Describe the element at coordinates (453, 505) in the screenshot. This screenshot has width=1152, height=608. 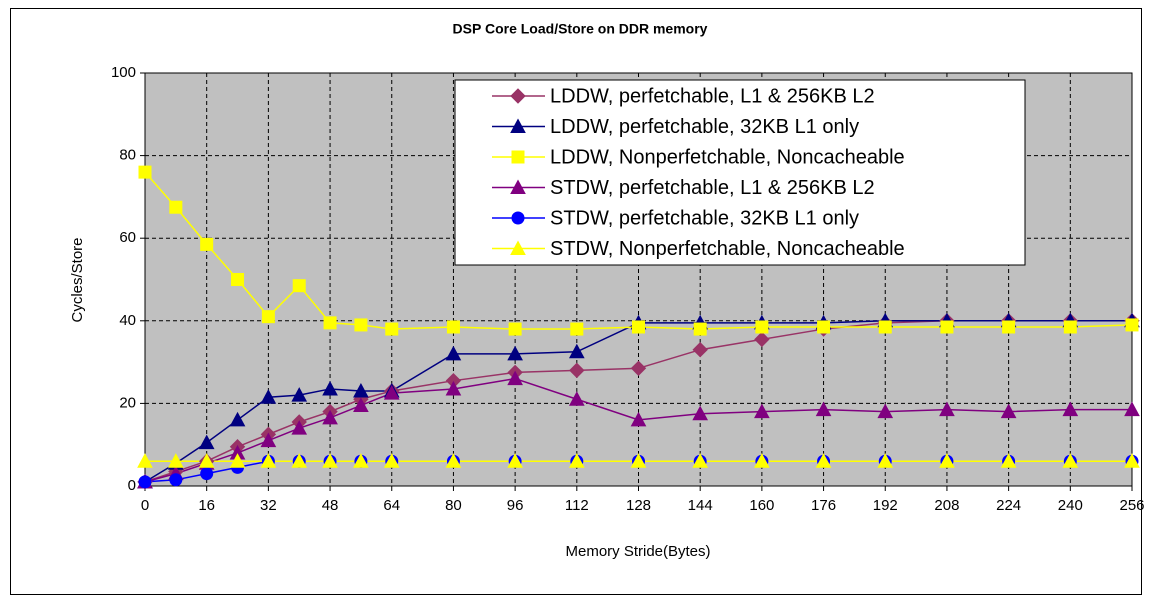
I see `x-tick-label: 80` at that location.